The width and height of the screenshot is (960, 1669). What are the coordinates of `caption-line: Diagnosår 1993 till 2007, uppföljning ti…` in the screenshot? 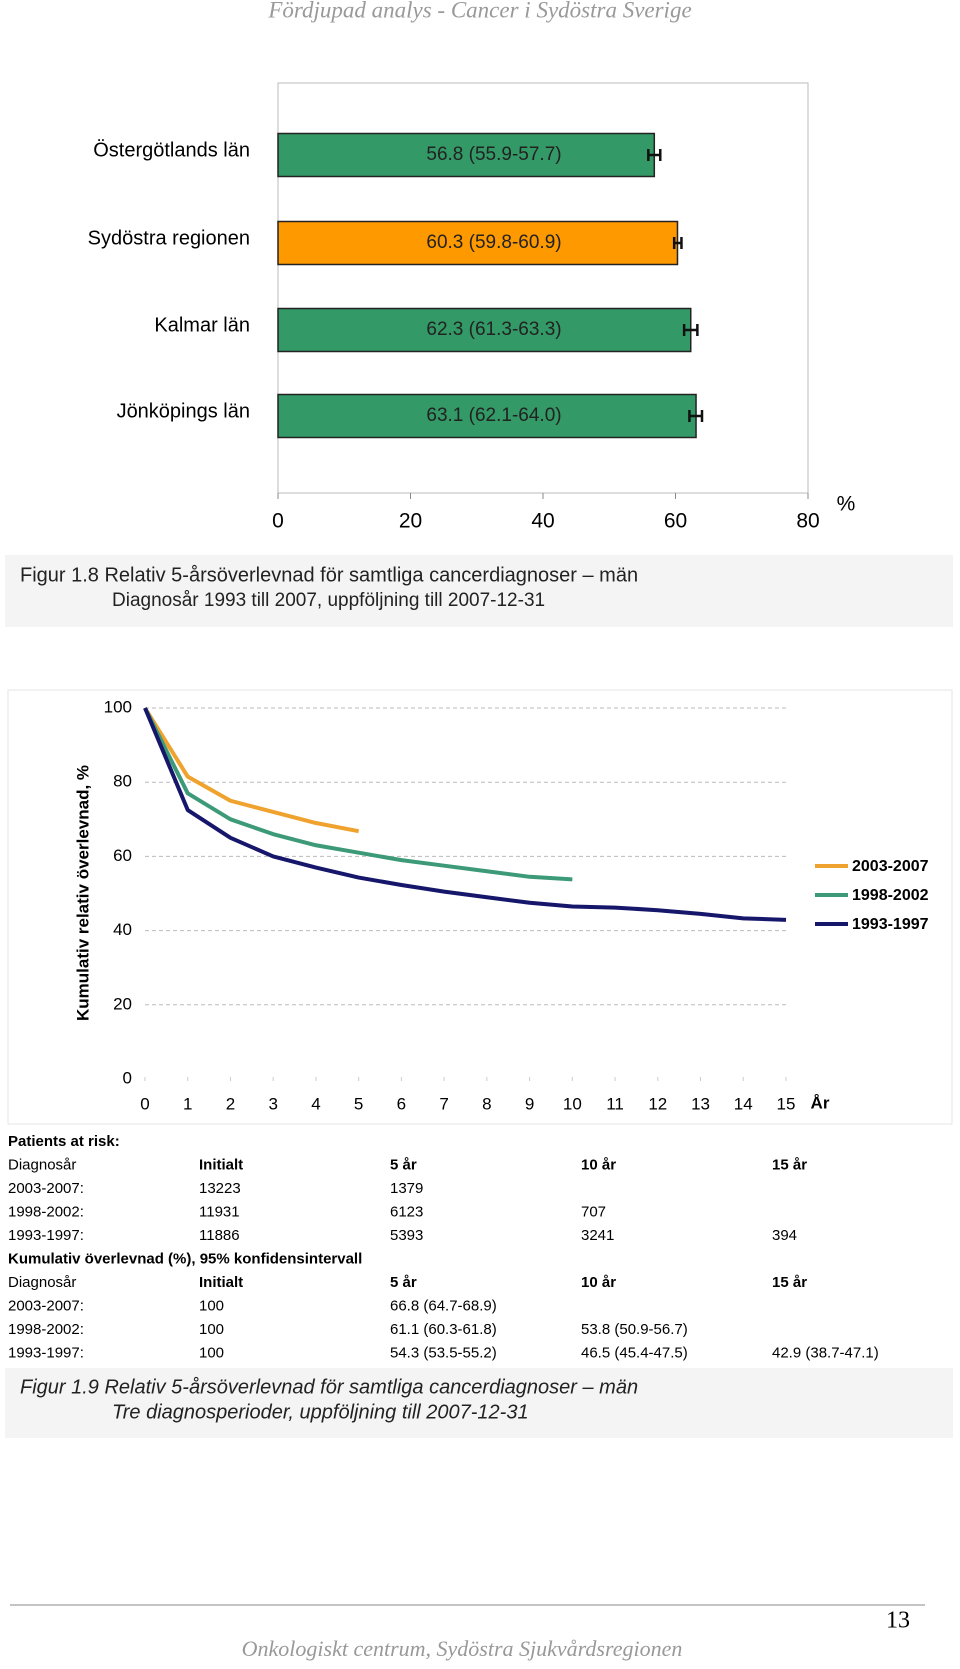 It's located at (328, 600).